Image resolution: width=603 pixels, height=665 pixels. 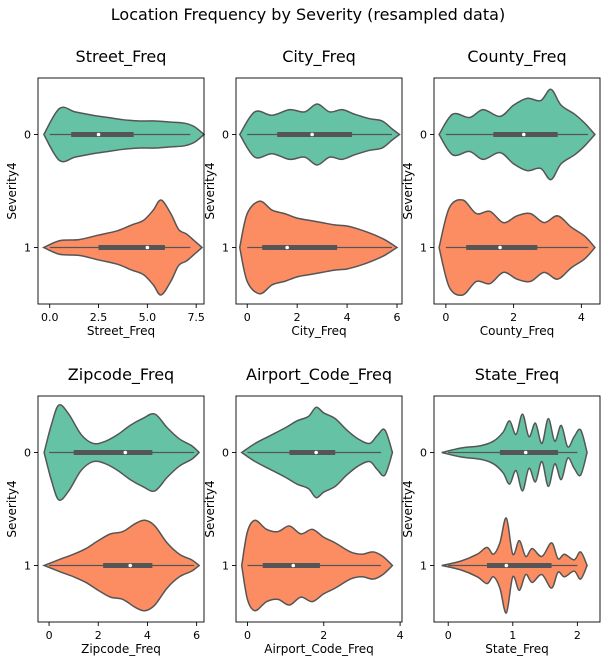 I want to click on subplot-title: Airport_Code_Freq, so click(x=319, y=375).